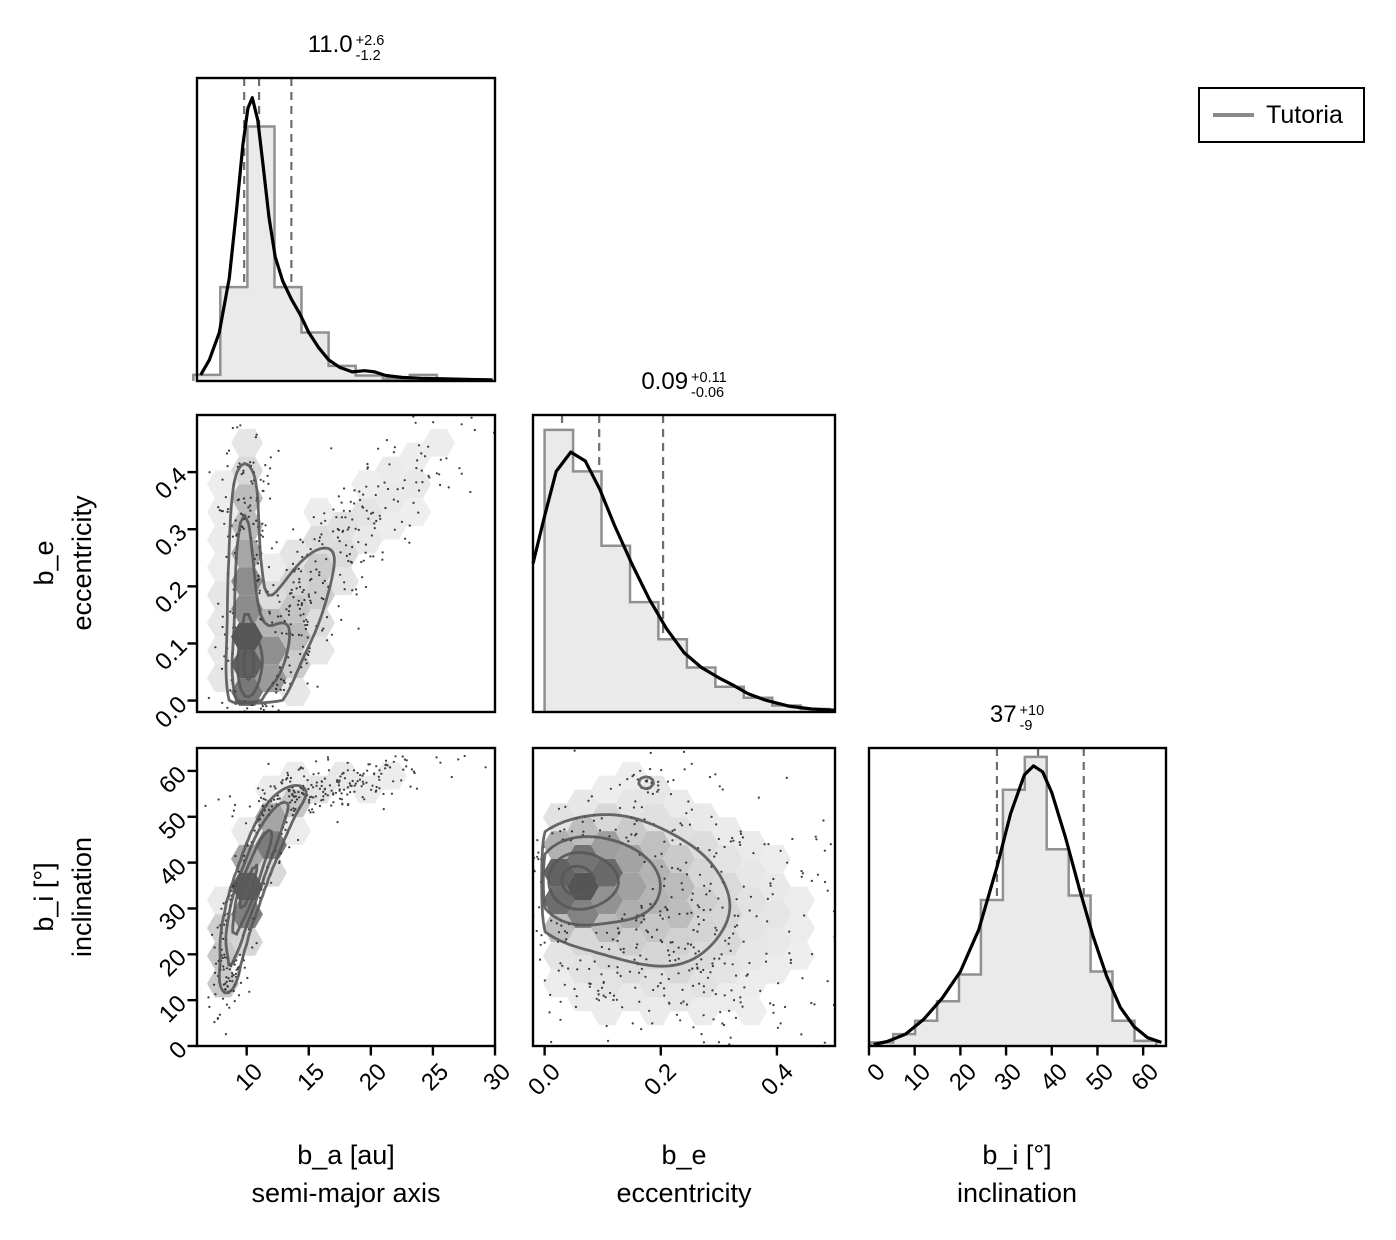 The height and width of the screenshot is (1240, 1396). Describe the element at coordinates (82, 563) in the screenshot. I see `y-axis-label-line2: eccentricity` at that location.